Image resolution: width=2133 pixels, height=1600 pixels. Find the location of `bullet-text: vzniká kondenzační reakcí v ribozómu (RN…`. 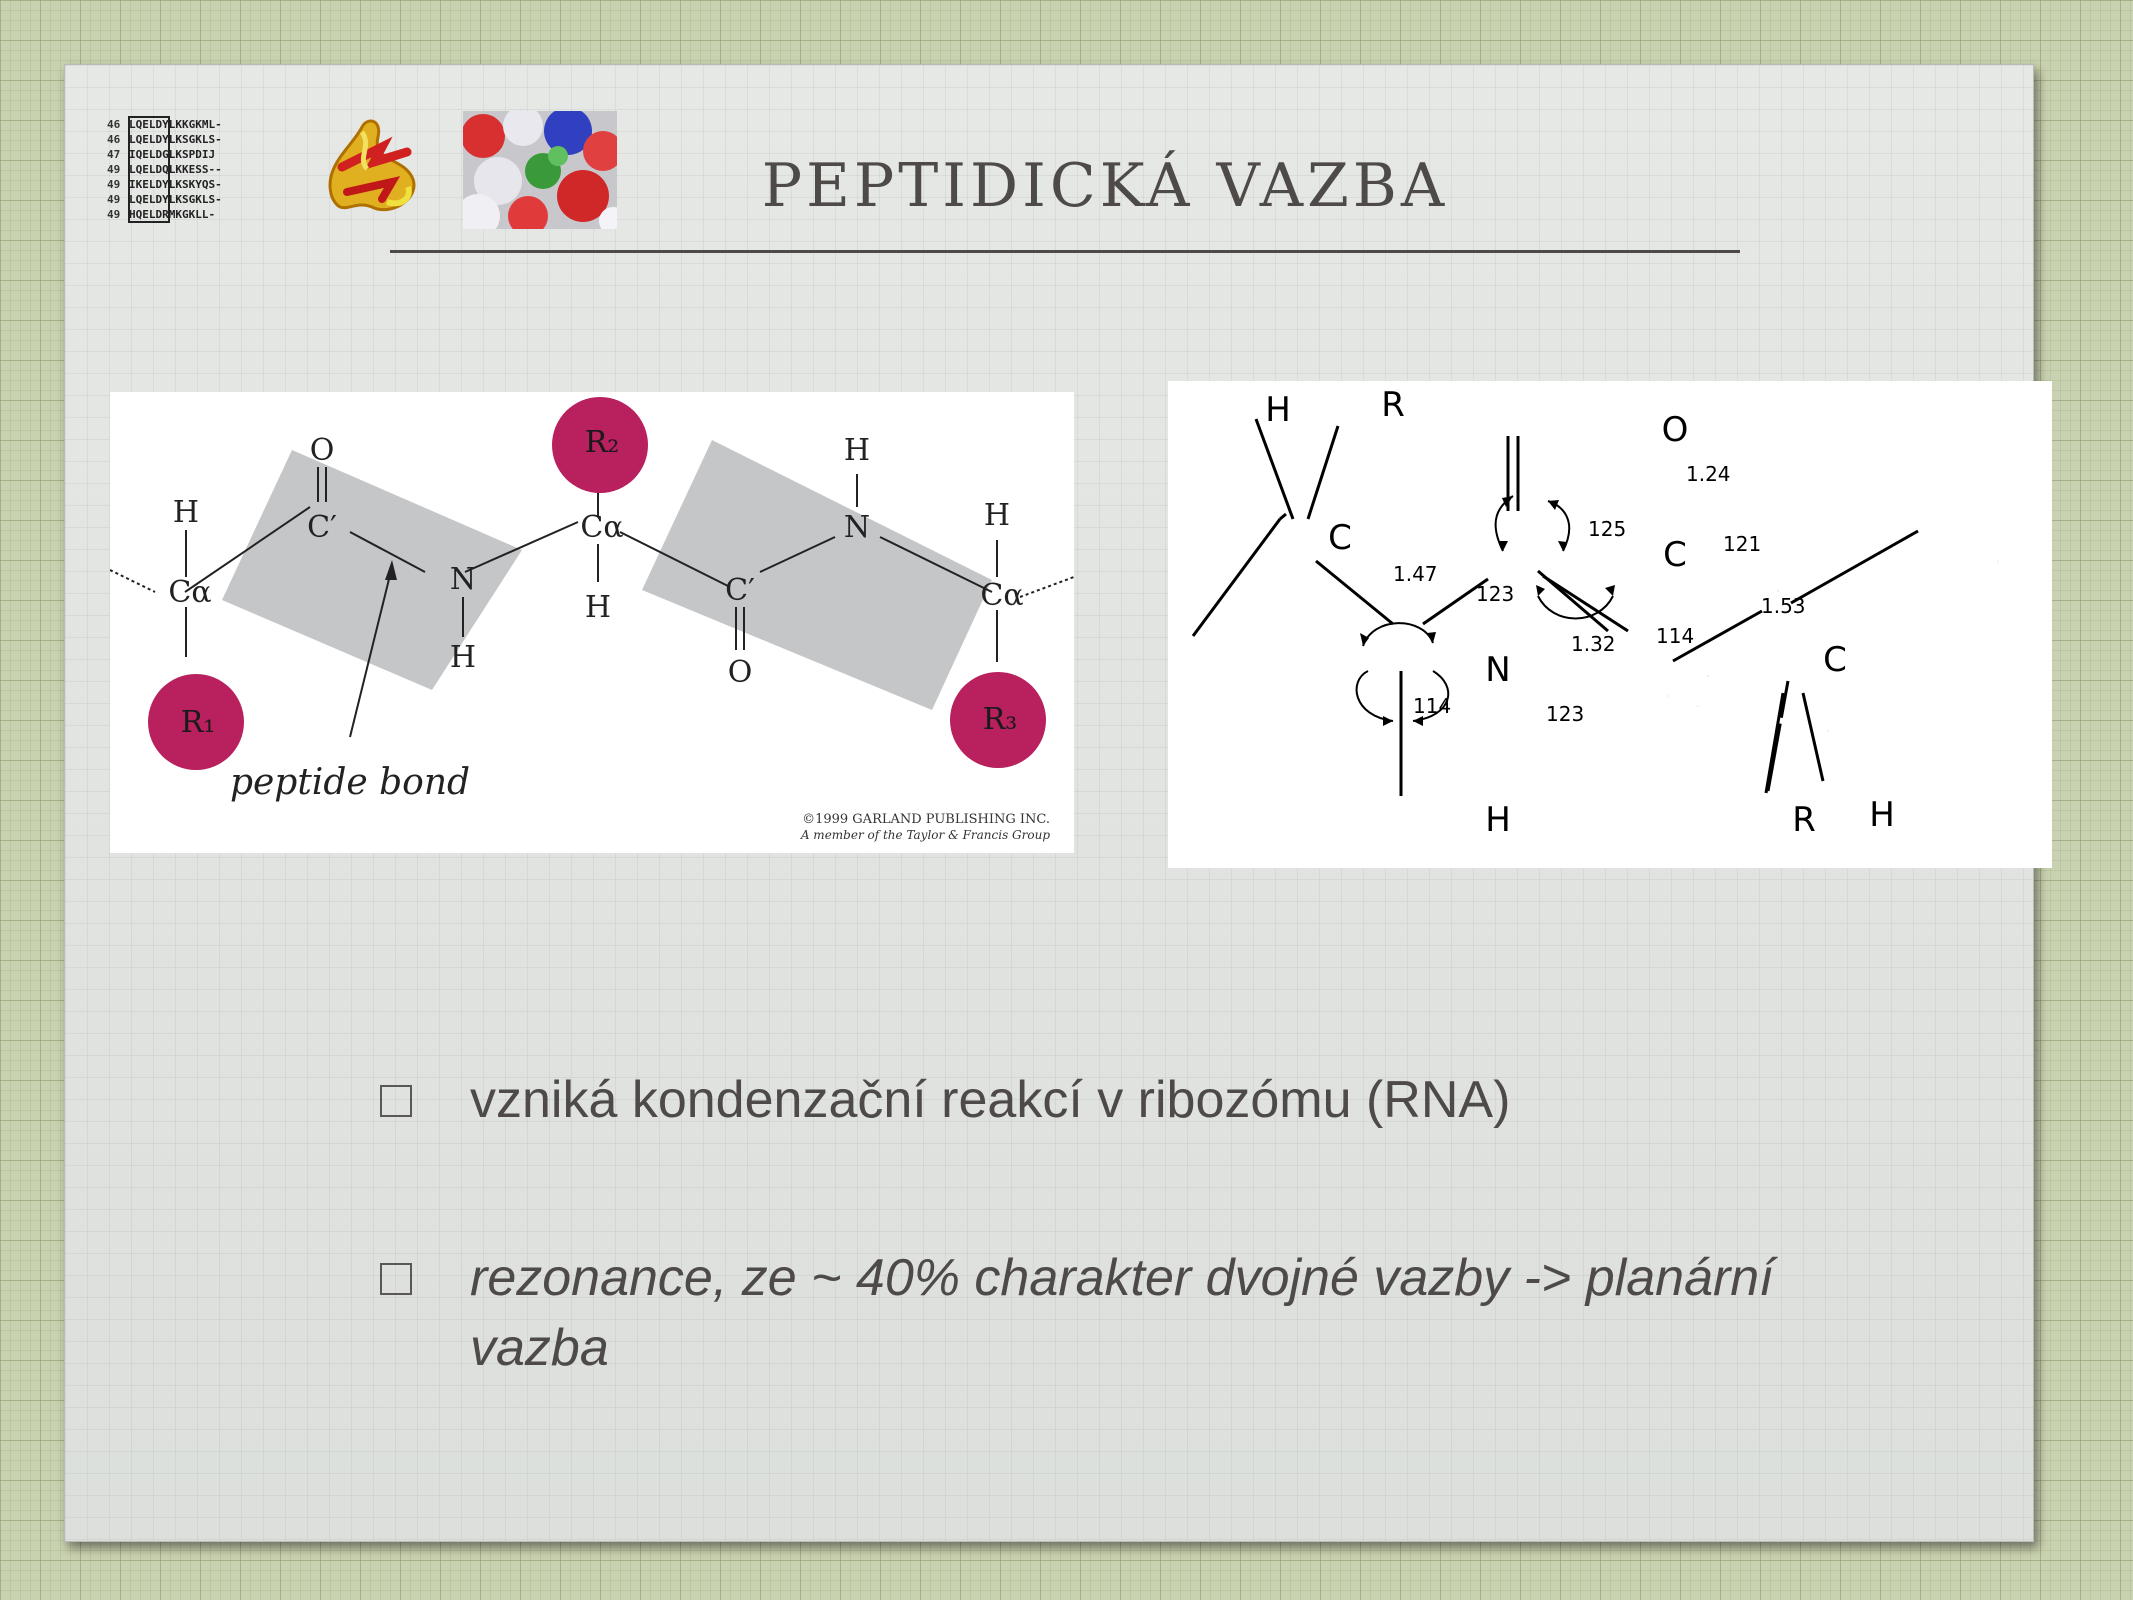

bullet-text: vzniká kondenzační reakcí v ribozómu (RN… is located at coordinates (990, 1100).